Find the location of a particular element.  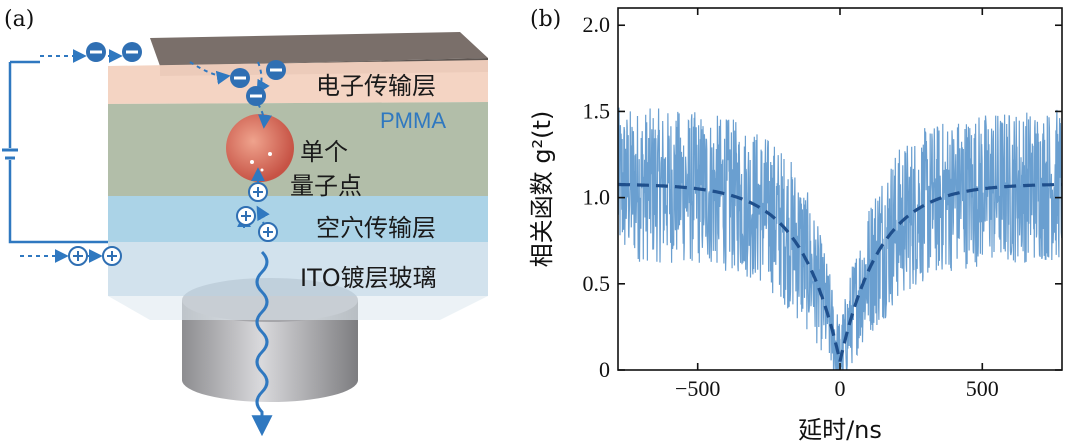

electron-path is located at coordinates (156, 89).